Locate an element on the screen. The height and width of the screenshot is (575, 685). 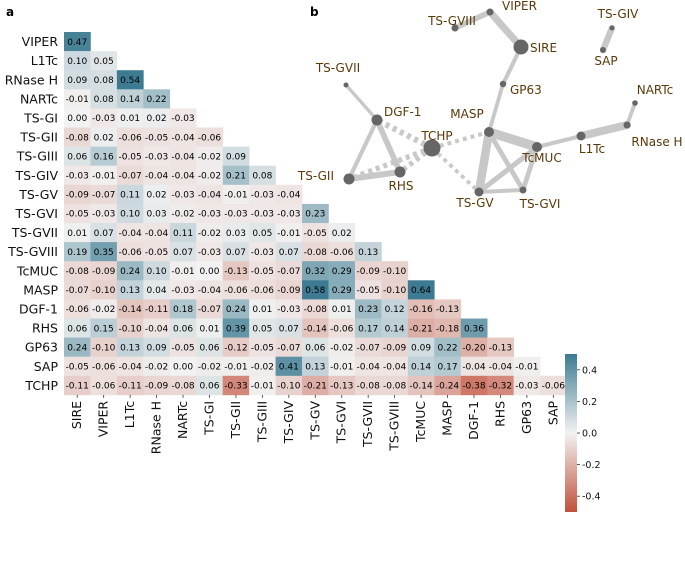
cell-value: -0.13 is located at coordinates (235, 272).